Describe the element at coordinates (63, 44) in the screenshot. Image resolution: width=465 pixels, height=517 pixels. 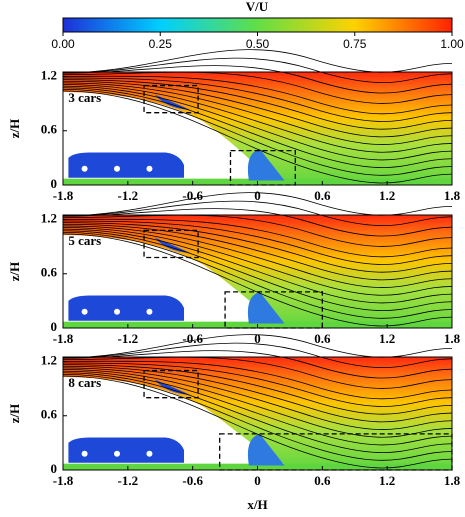
I see `colorbar-tick-label: 0.00` at that location.